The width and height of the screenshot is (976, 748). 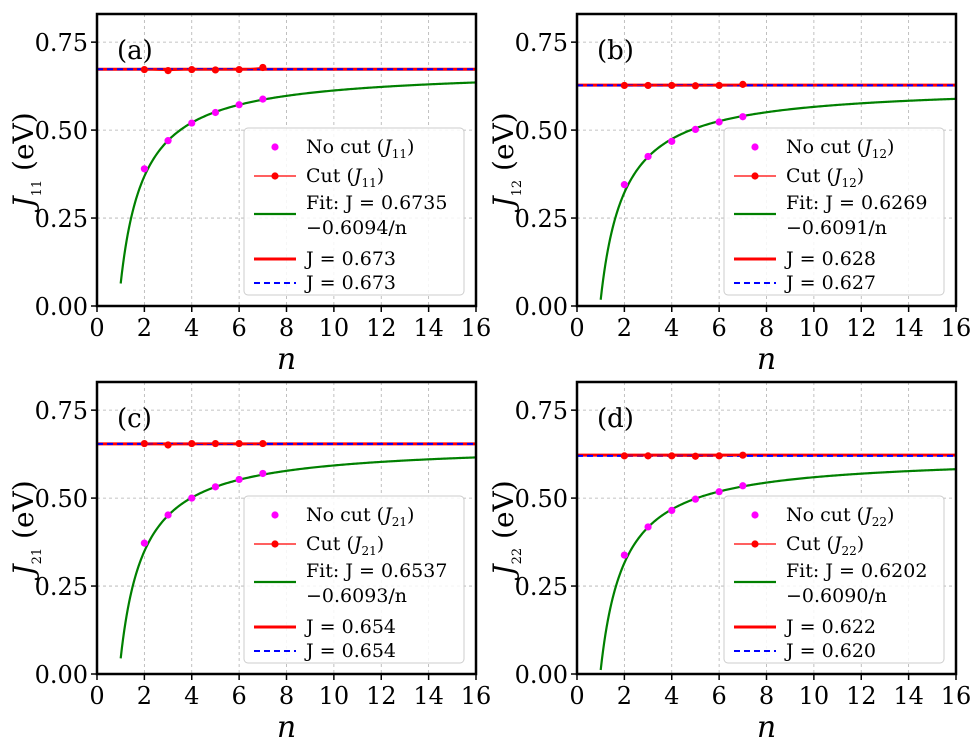 What do you see at coordinates (615, 419) in the screenshot?
I see `panel-label: (d)` at bounding box center [615, 419].